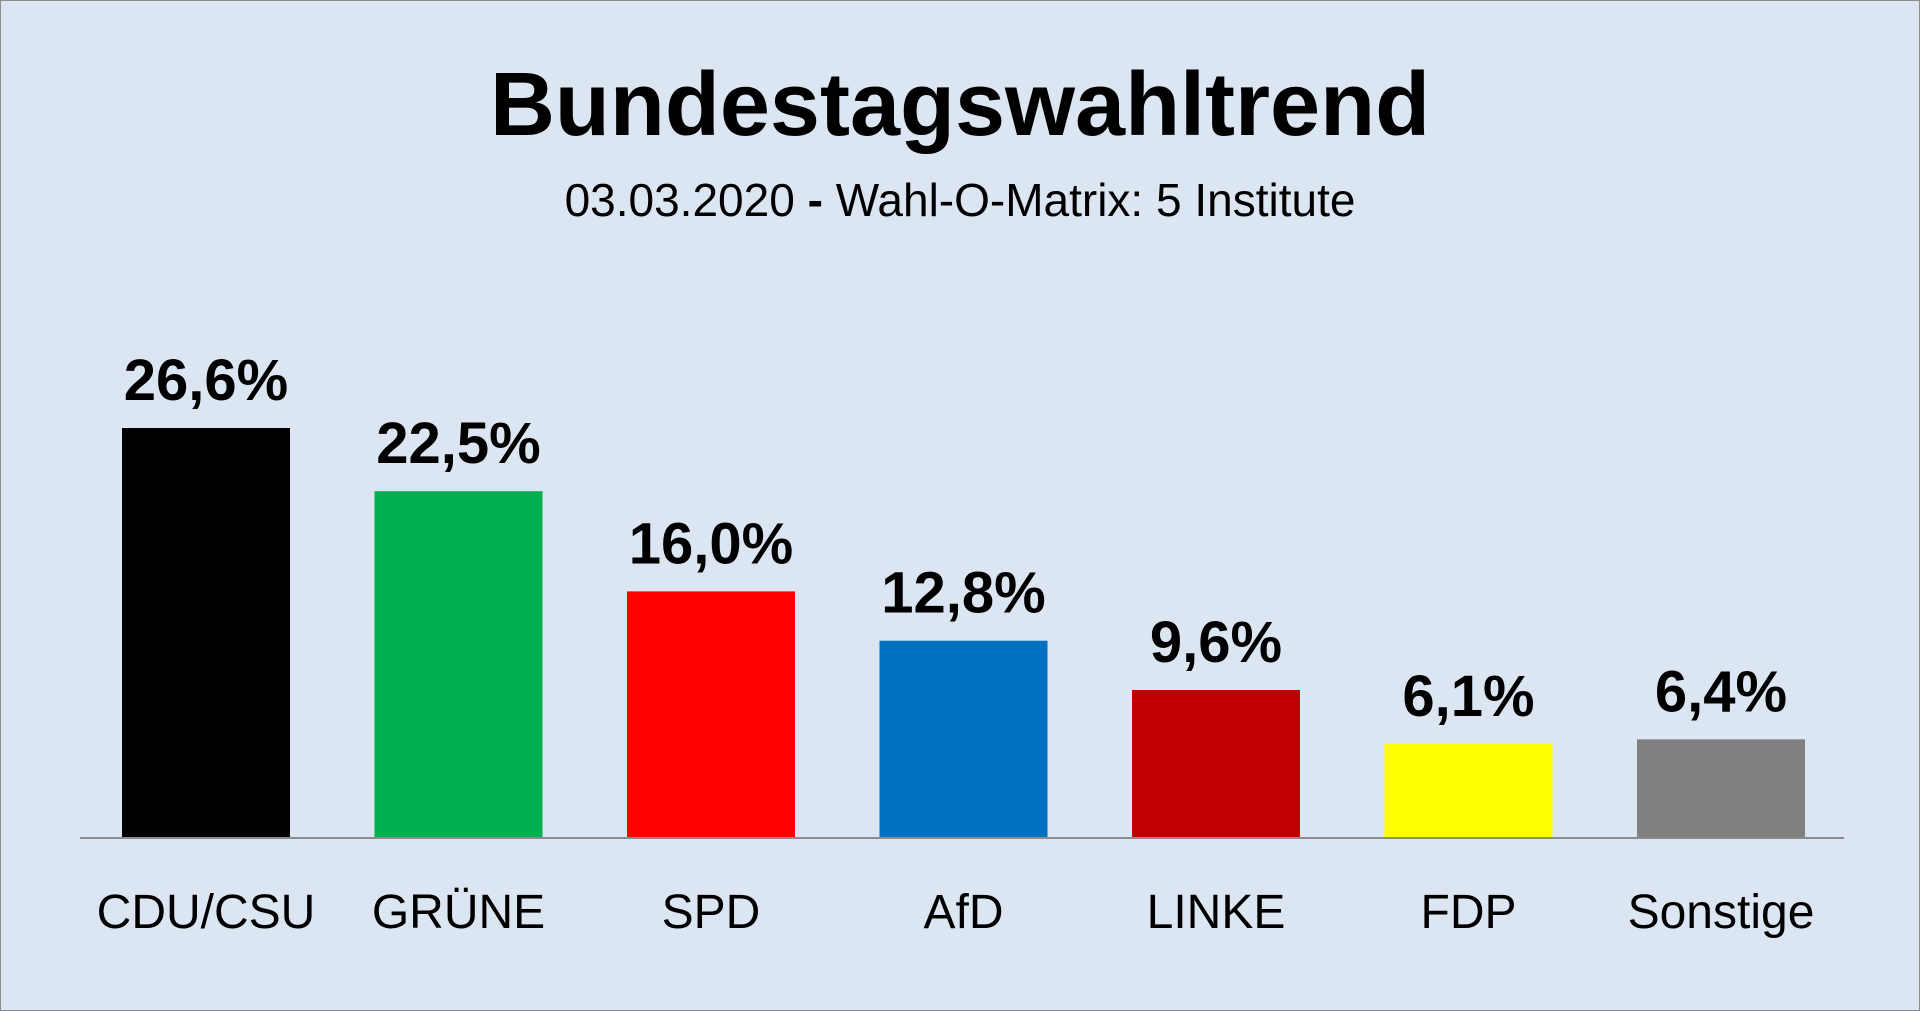 The height and width of the screenshot is (1011, 1920). I want to click on bar-spd, so click(711, 714).